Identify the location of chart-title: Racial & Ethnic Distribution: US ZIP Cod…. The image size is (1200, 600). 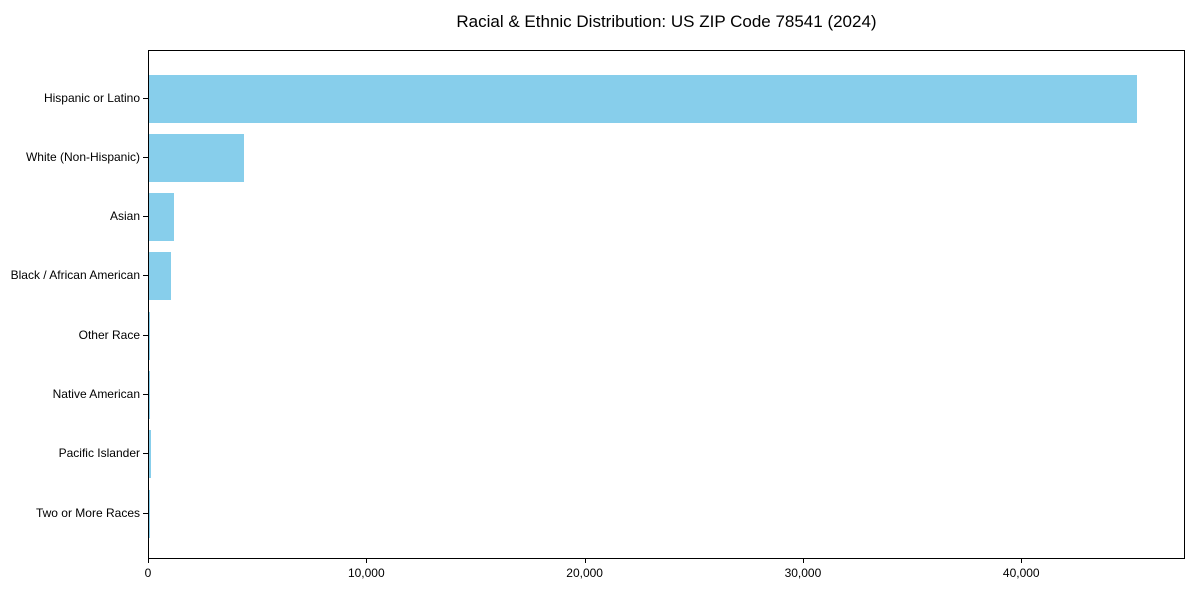
(666, 21).